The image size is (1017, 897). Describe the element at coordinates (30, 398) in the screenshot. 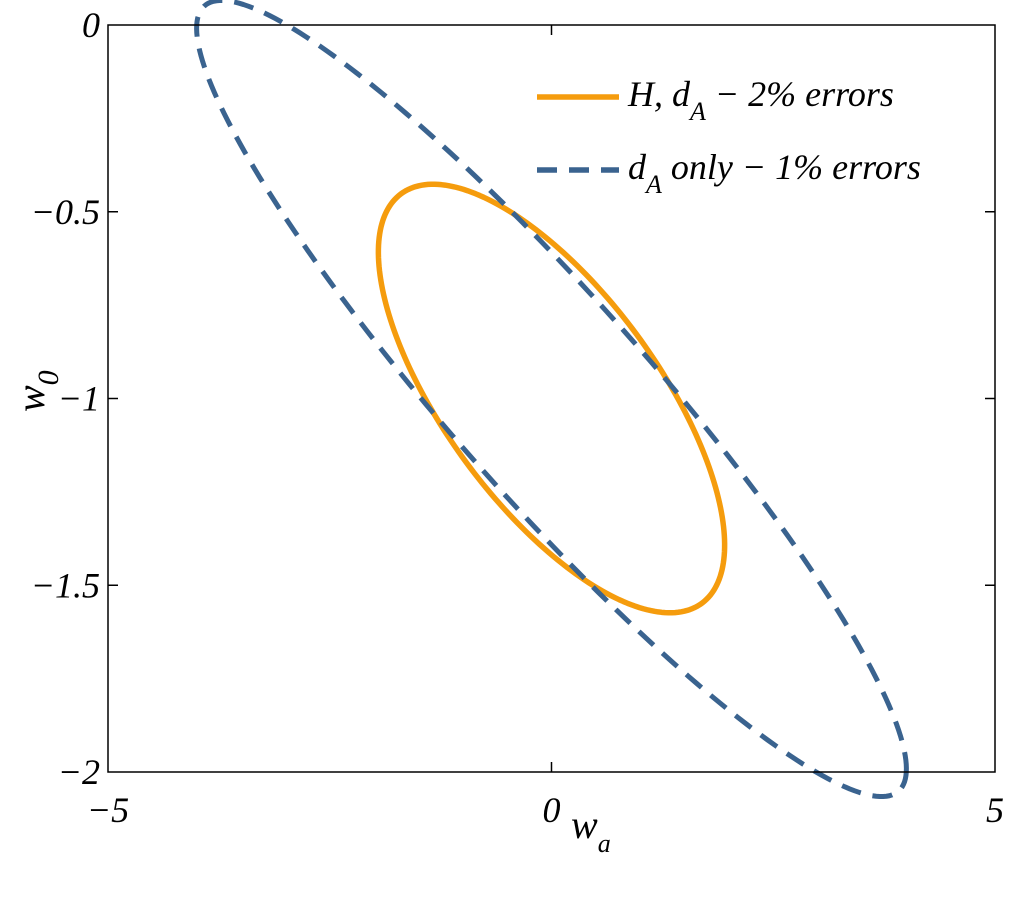

I see `y-axis-label-main: w` at that location.